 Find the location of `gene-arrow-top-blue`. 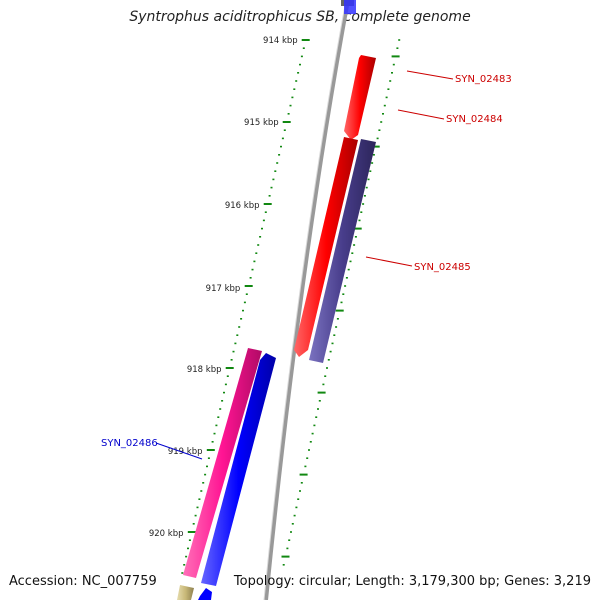

gene-arrow-top-blue is located at coordinates (350, 7).